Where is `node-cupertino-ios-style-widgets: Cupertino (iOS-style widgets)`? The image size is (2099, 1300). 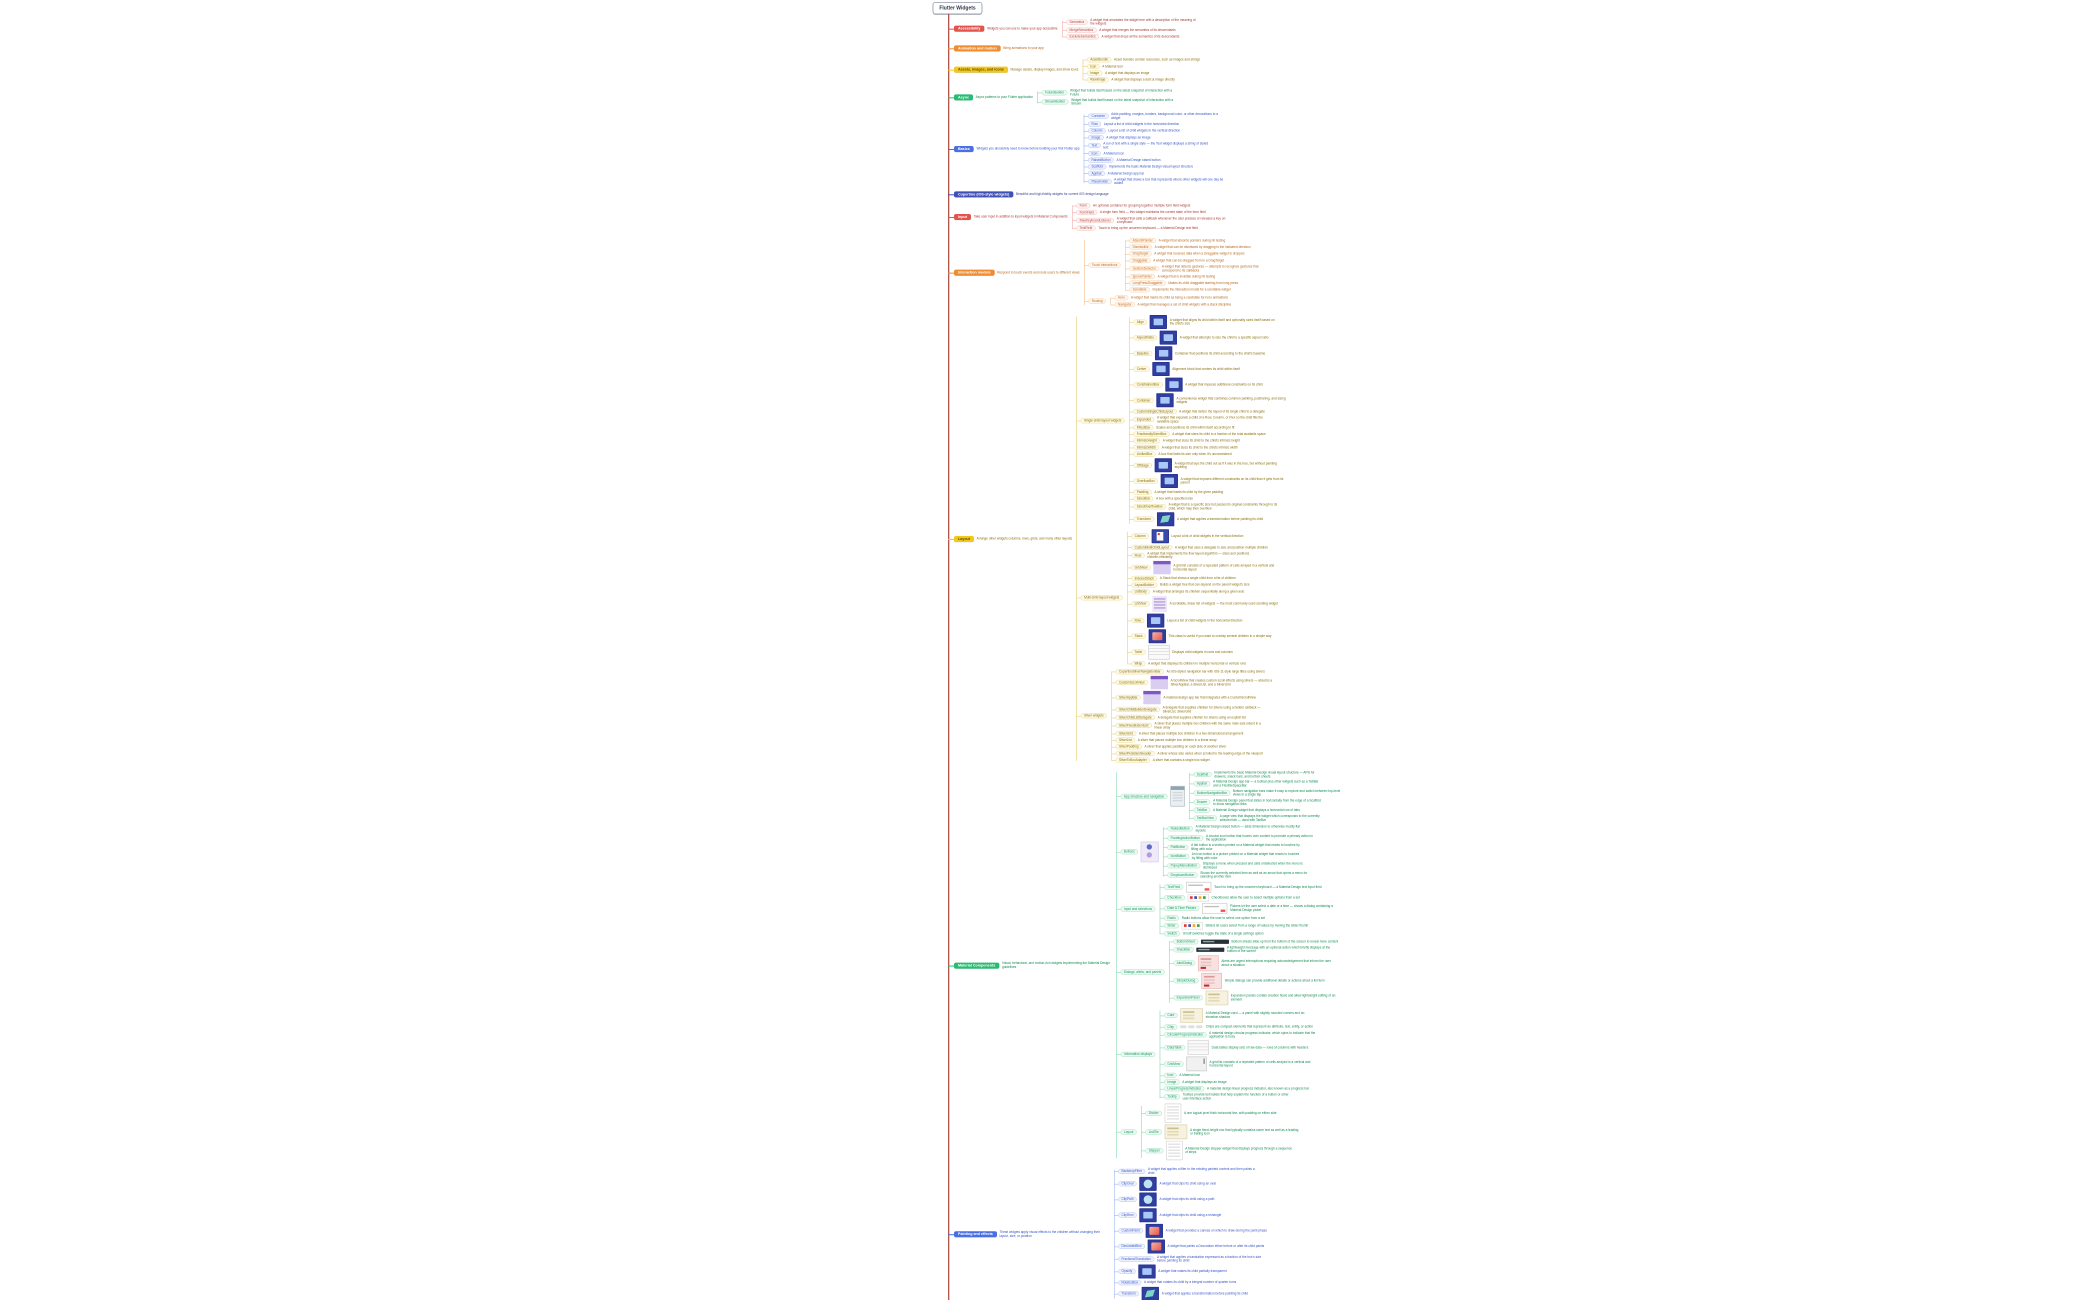
node-cupertino-ios-style-widgets: Cupertino (iOS-style widgets) is located at coordinates (983, 194).